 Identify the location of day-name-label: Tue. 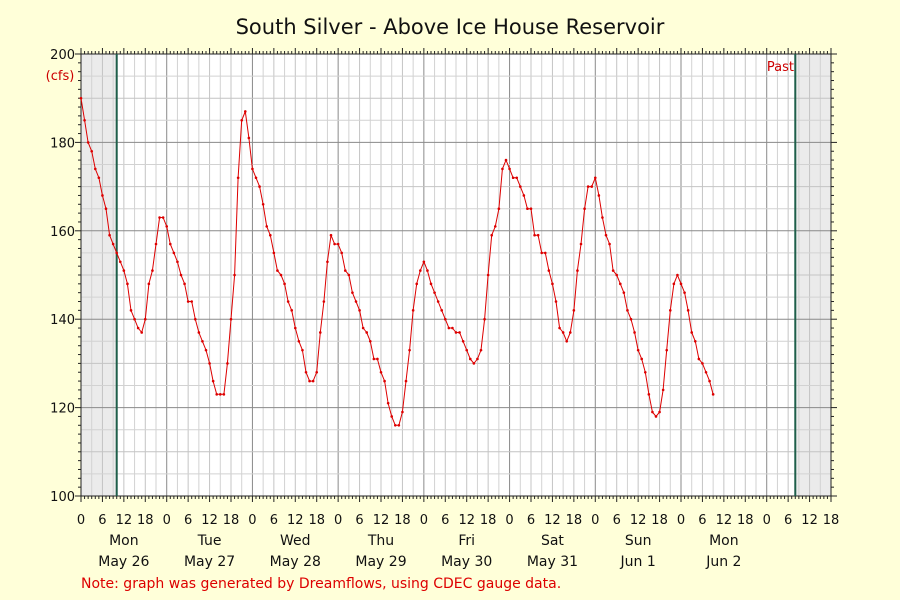
(209, 541).